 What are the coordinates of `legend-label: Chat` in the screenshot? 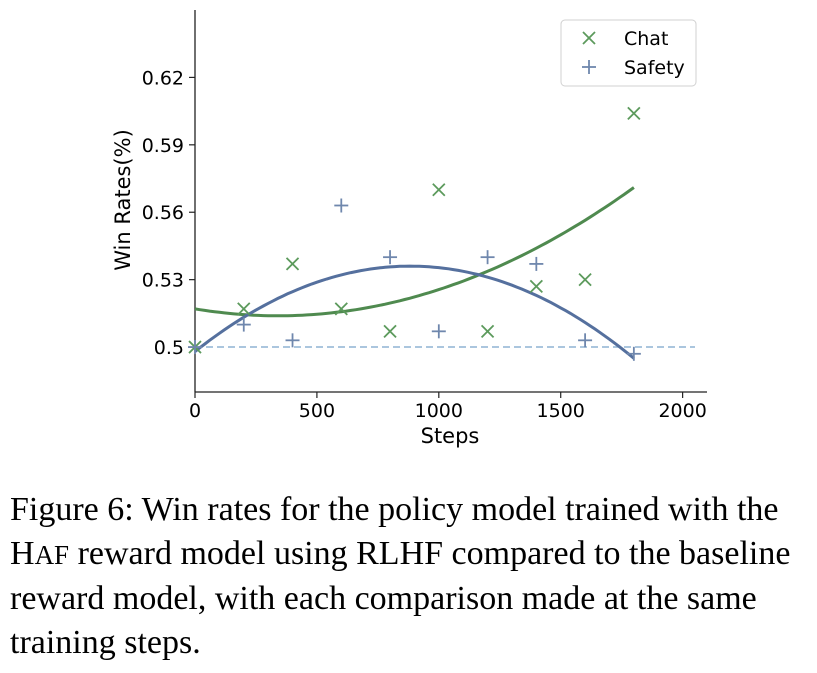 It's located at (646, 39).